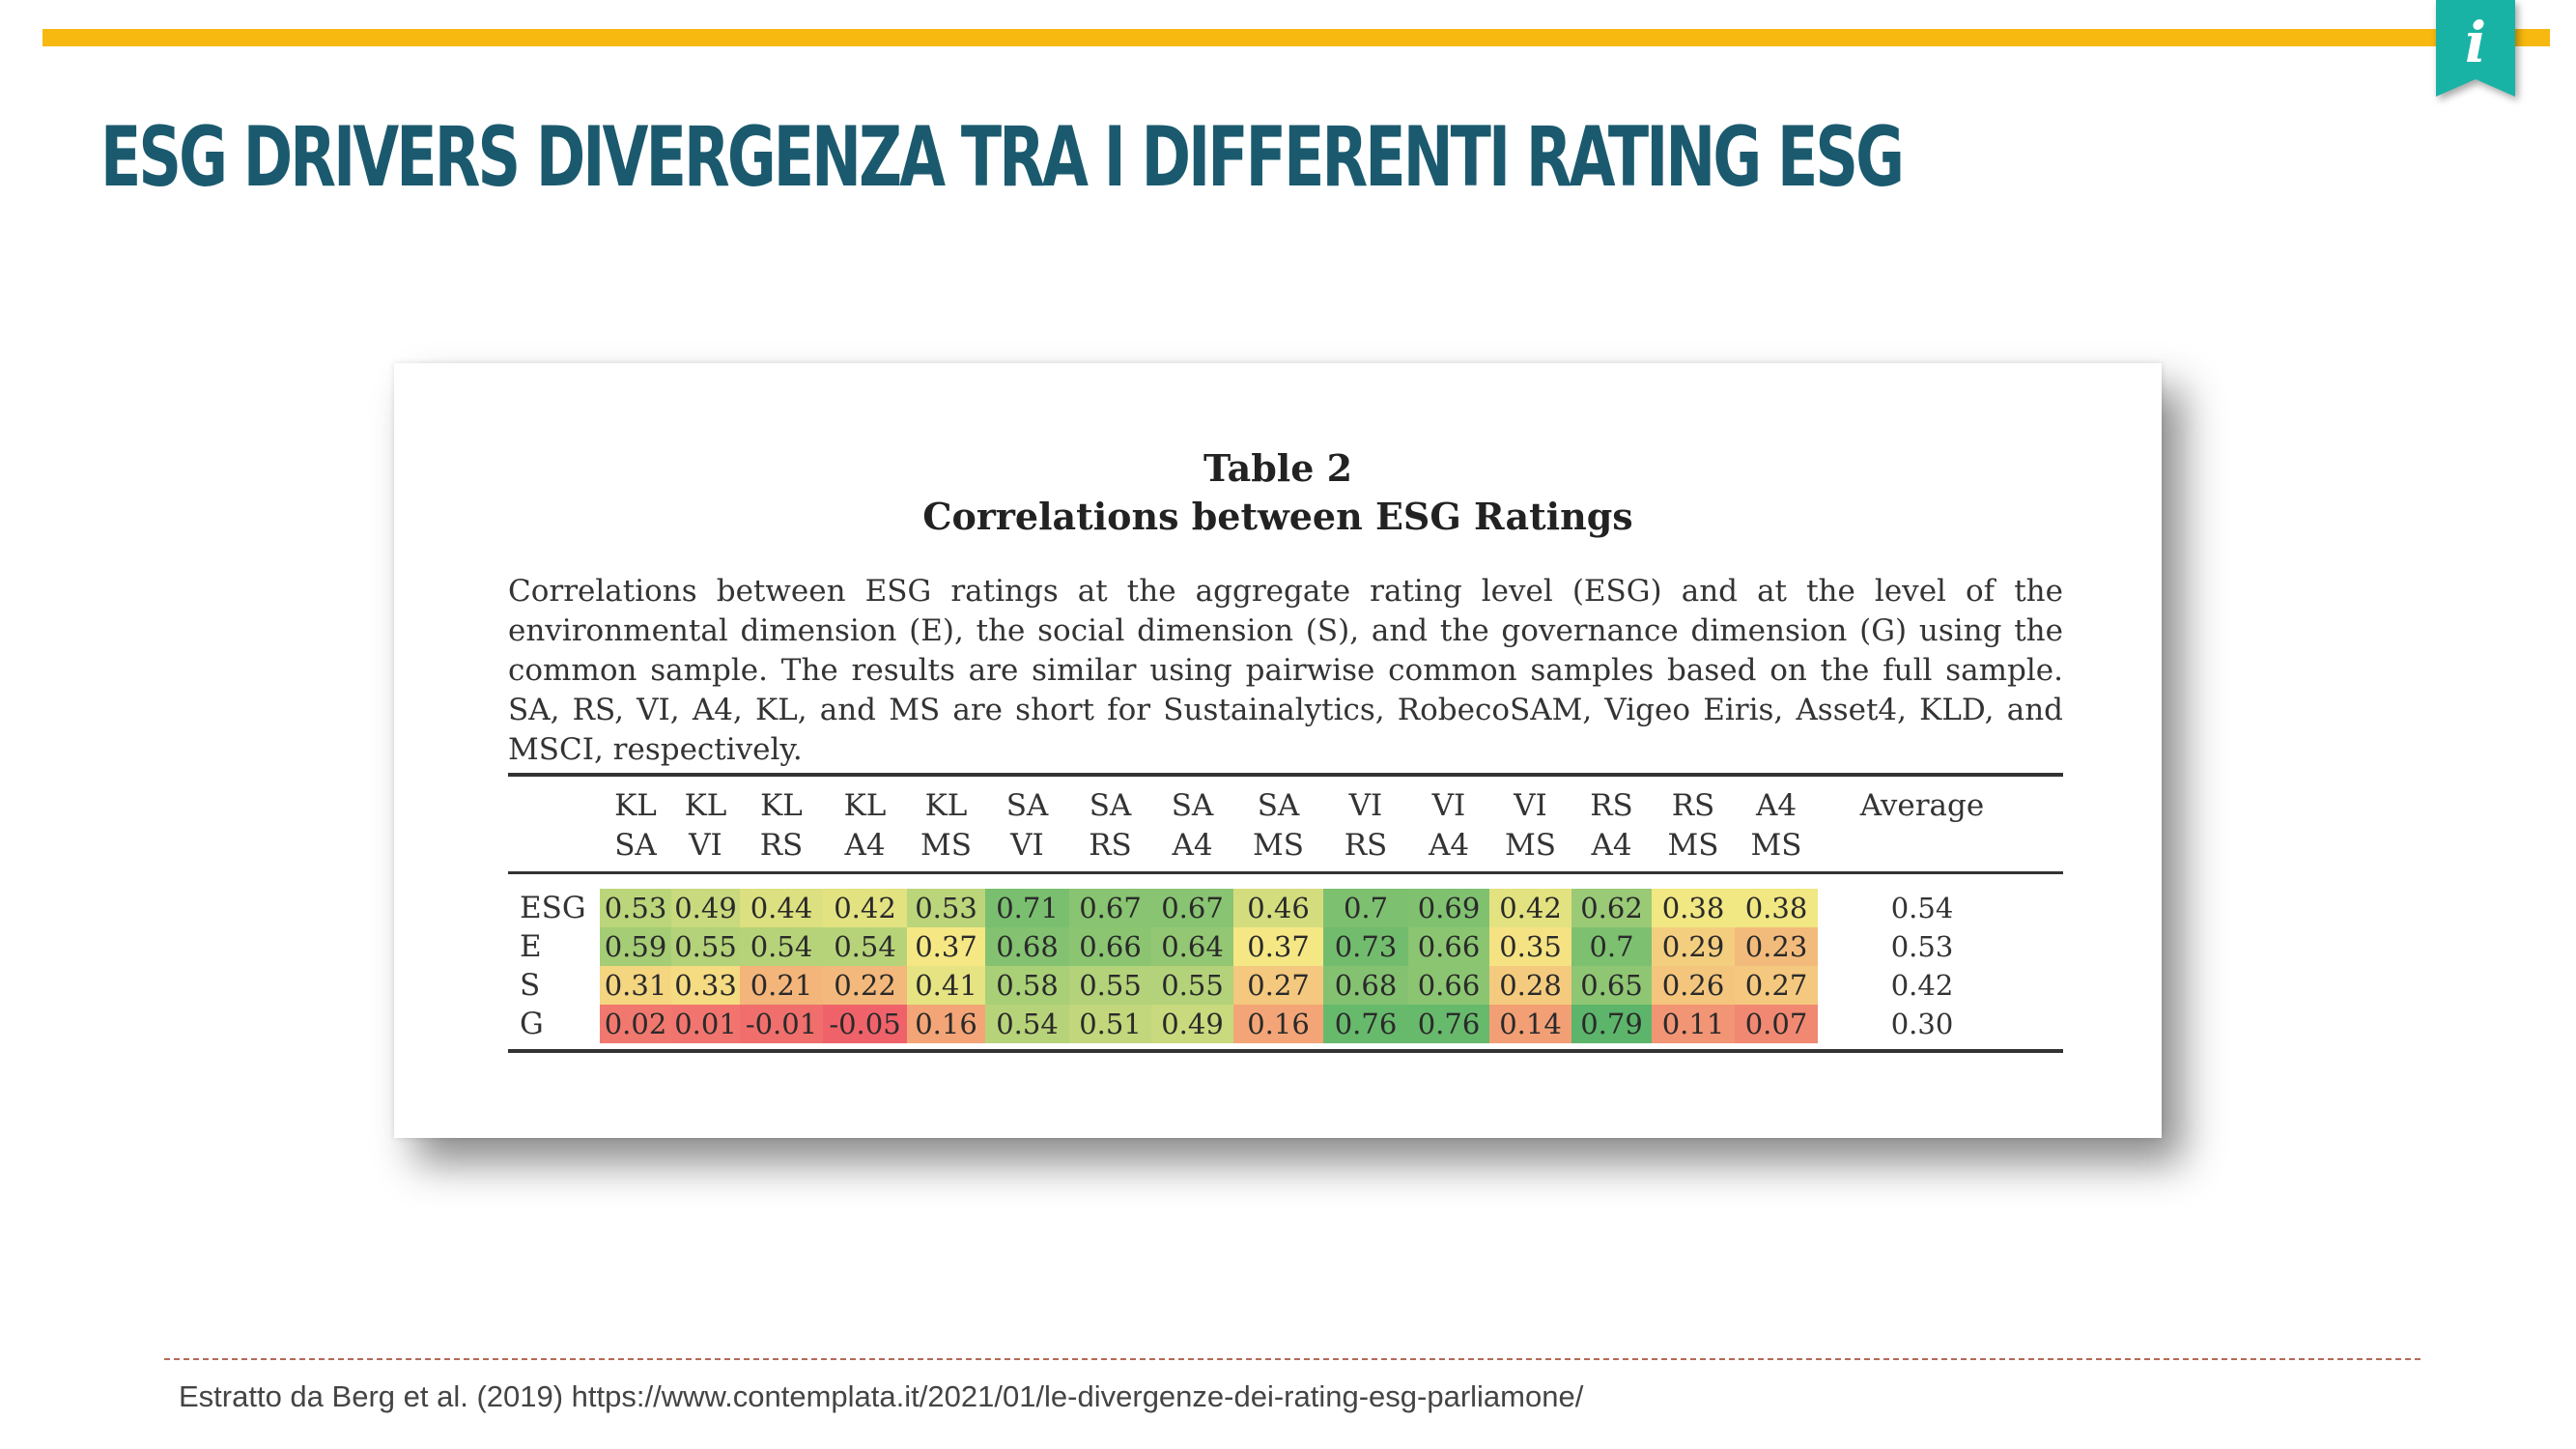  I want to click on correlation-cell: 0.16, so click(946, 1024).